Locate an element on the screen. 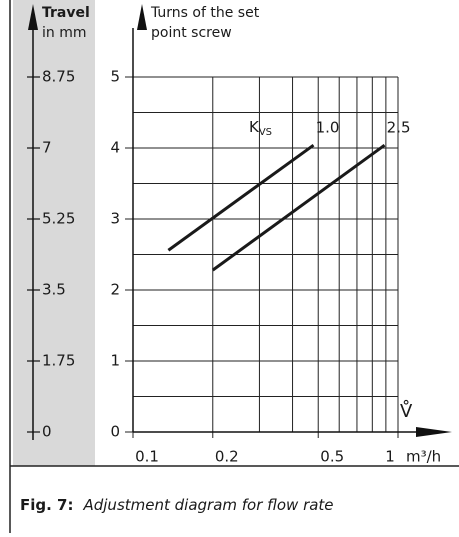 The width and height of the screenshot is (459, 537). x-tick-label: 0.5 is located at coordinates (332, 457).